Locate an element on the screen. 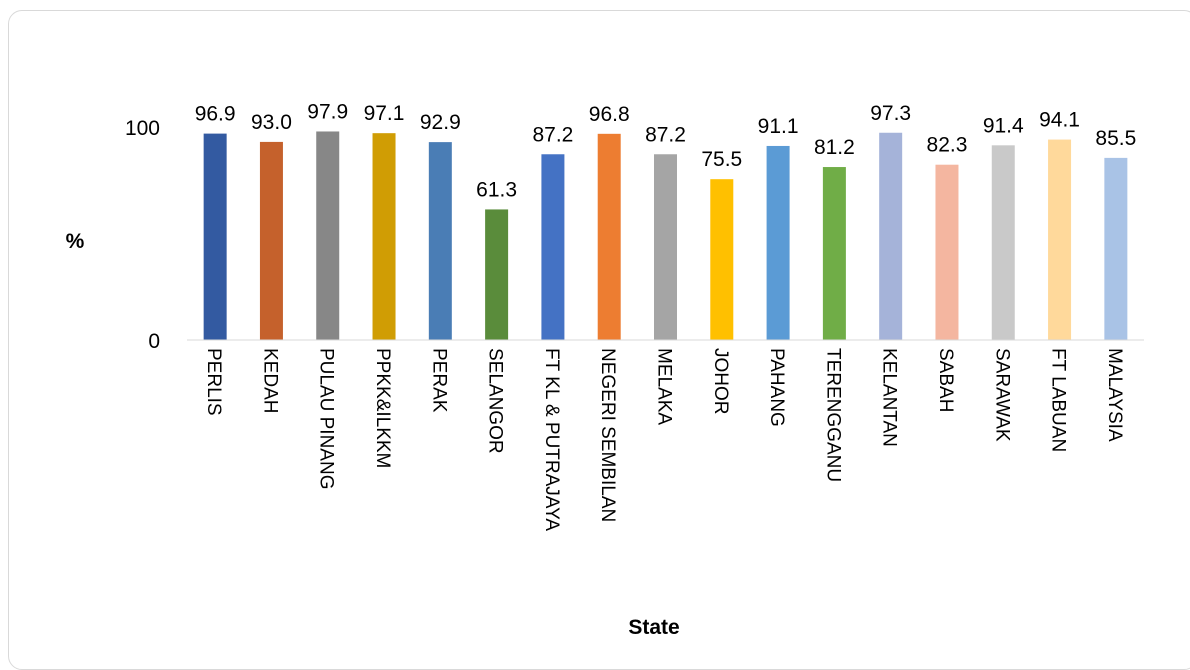 The image size is (1190, 670). y-tick-label: 0 is located at coordinates (154, 341).